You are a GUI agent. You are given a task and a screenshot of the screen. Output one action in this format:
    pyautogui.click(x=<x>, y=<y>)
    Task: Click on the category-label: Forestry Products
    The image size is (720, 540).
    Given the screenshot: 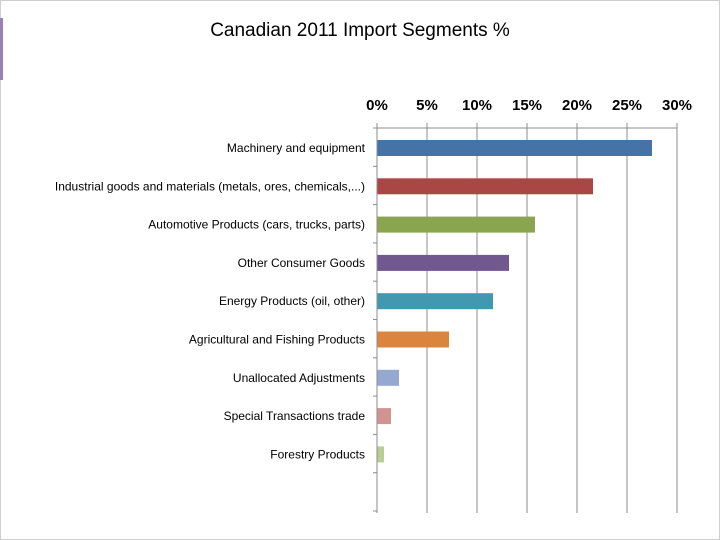 What is the action you would take?
    pyautogui.click(x=317, y=454)
    